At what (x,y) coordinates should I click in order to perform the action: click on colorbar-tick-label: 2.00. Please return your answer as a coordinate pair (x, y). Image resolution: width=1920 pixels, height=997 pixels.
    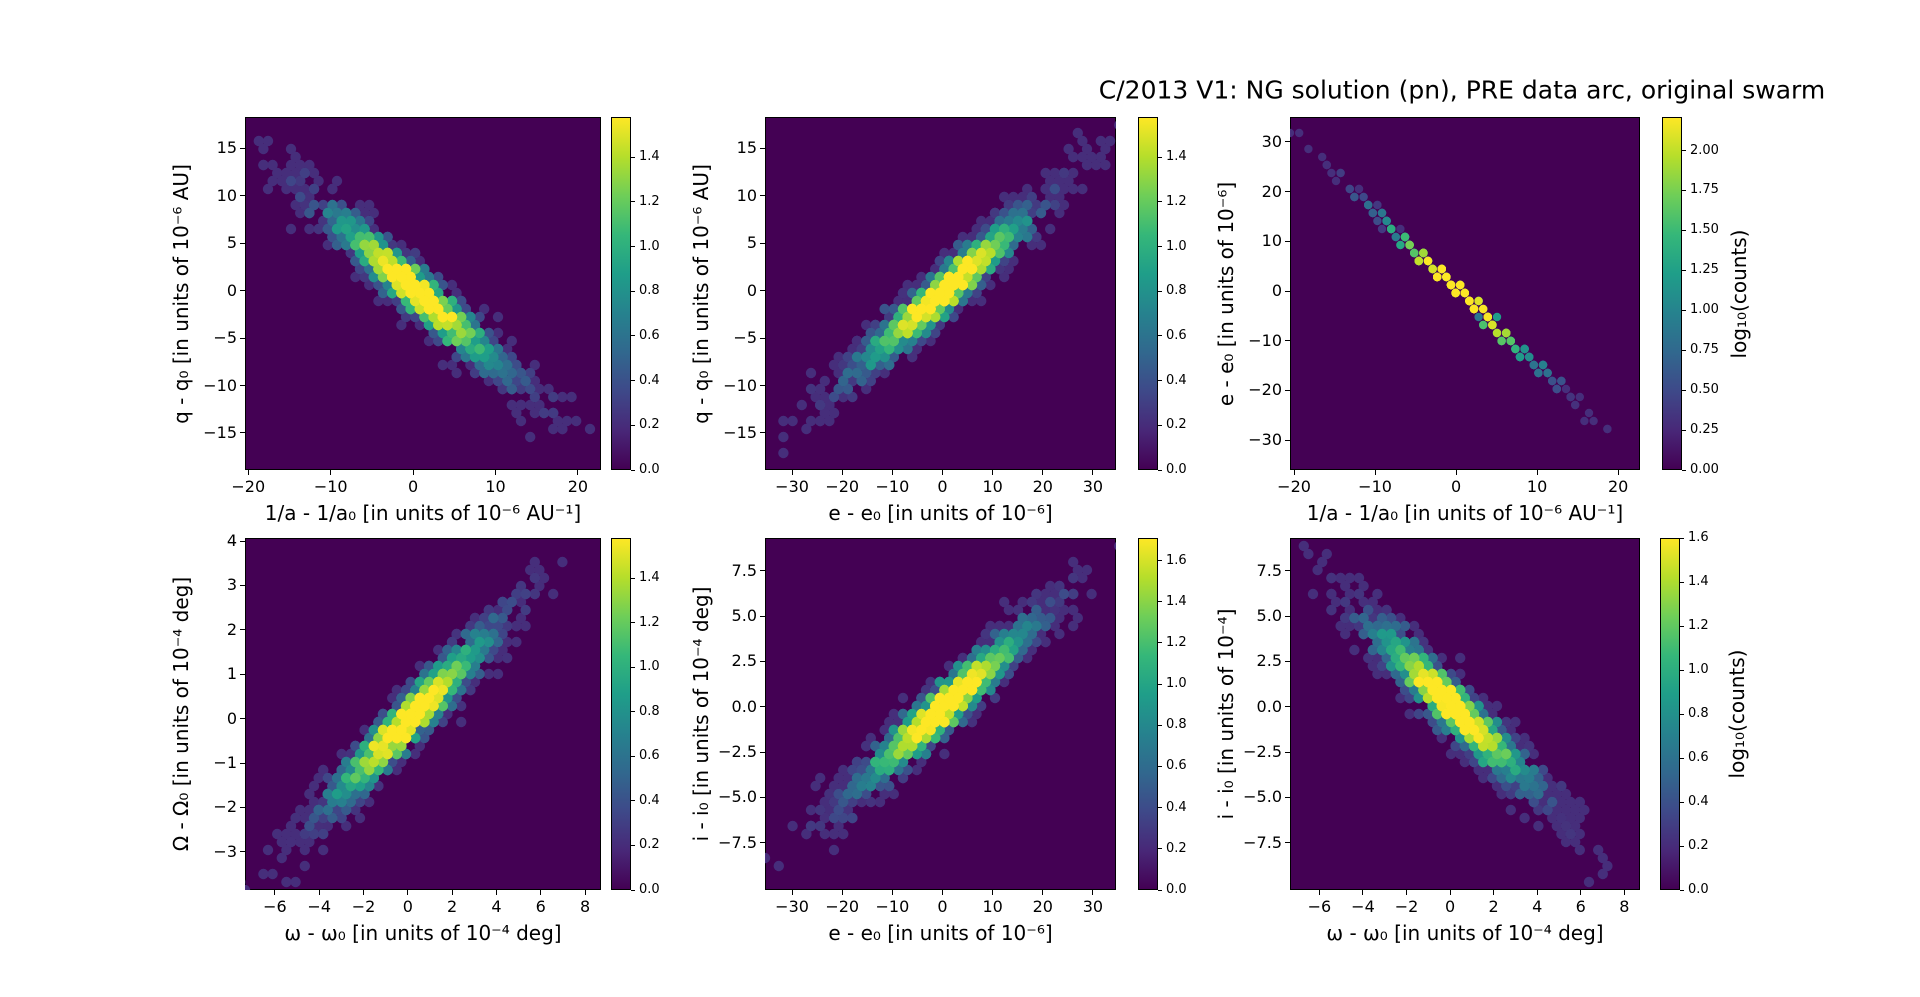
    Looking at the image, I should click on (1704, 150).